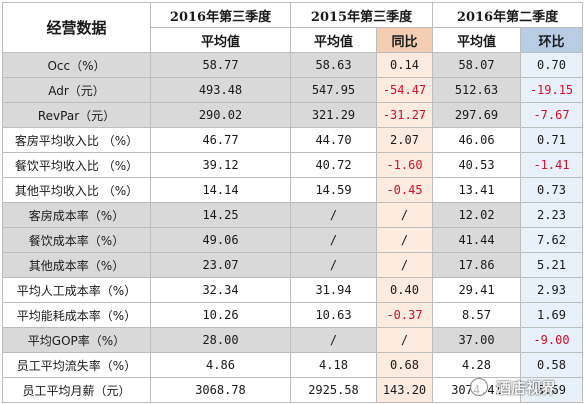 The width and height of the screenshot is (584, 404). I want to click on value-2016q2: 8.57, so click(476, 315).